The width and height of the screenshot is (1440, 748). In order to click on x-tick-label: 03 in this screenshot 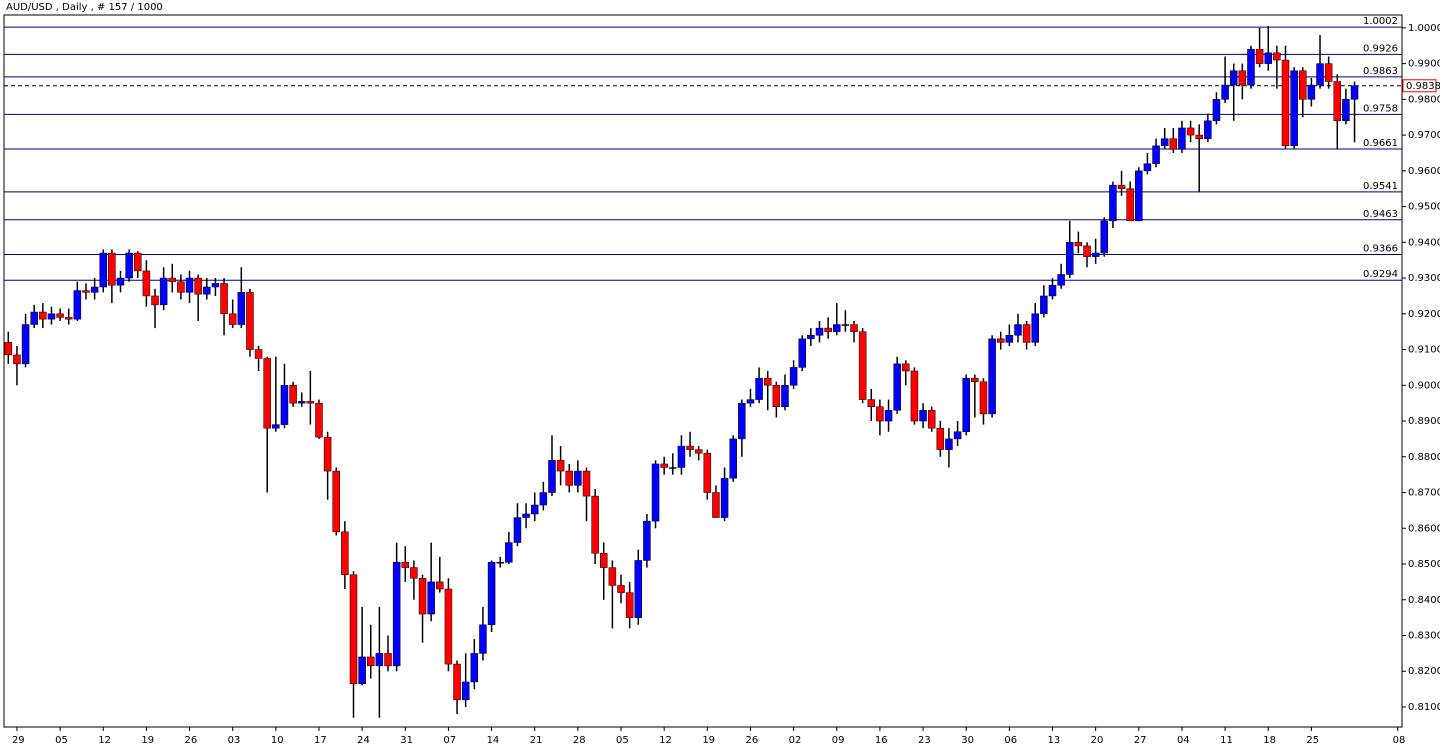, I will do `click(234, 740)`.